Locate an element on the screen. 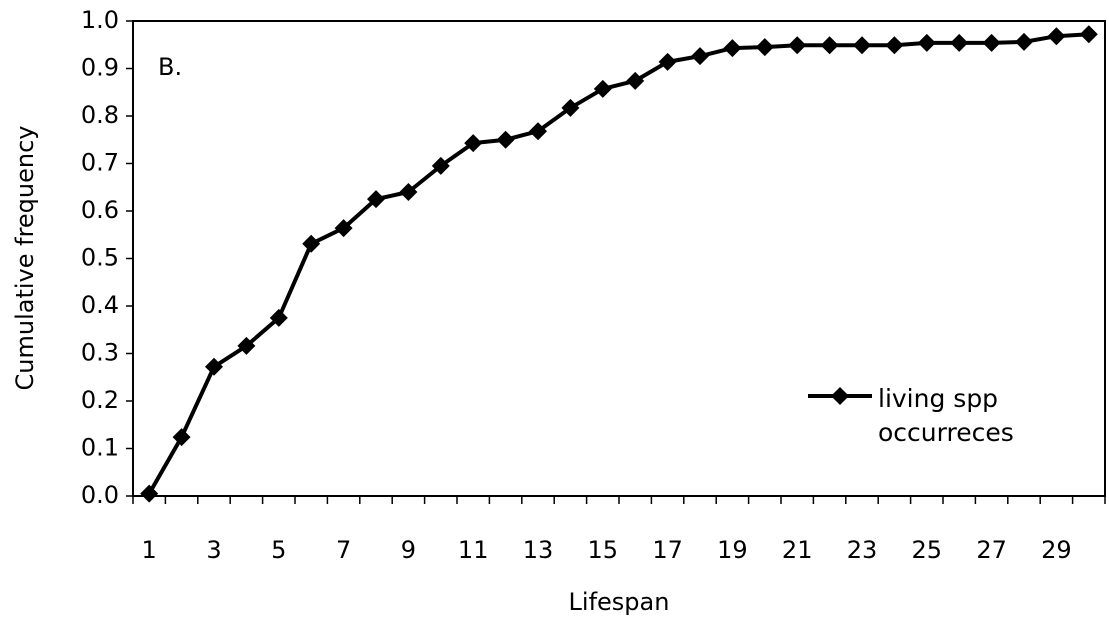 This screenshot has height=618, width=1109. x-axis-label: Lifespan is located at coordinates (619, 602).